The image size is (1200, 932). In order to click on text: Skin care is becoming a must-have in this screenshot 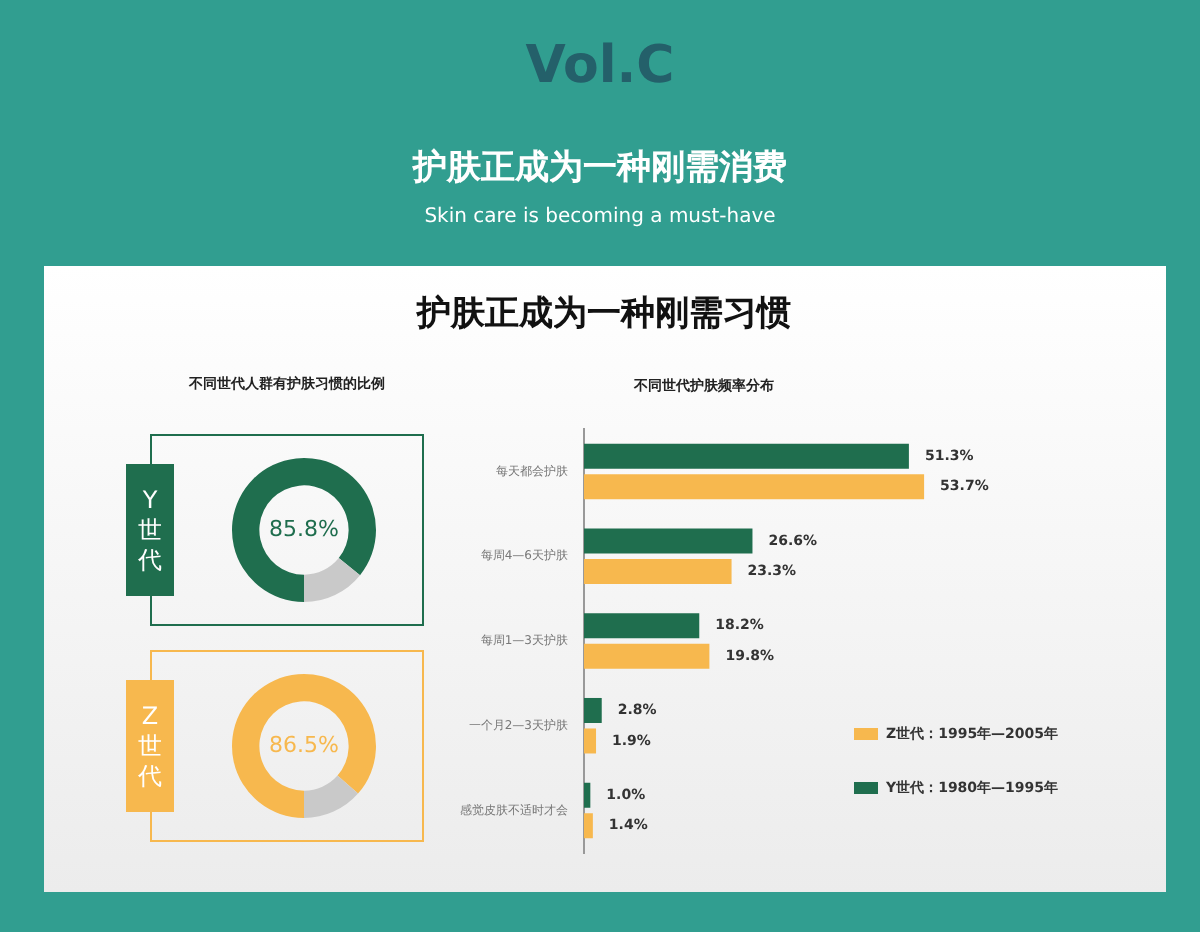, I will do `click(600, 217)`.